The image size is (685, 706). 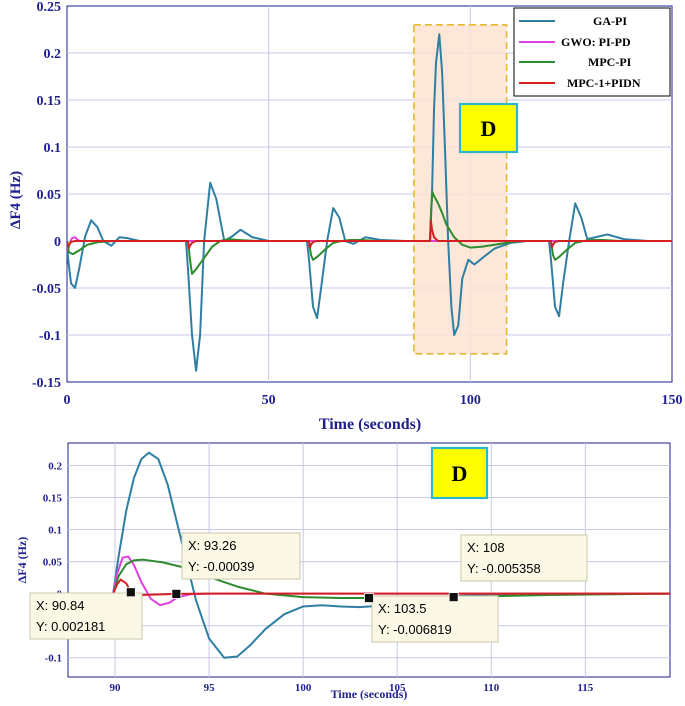 I want to click on top-y-axis-label: ΔF4 (Hz), so click(x=16, y=200).